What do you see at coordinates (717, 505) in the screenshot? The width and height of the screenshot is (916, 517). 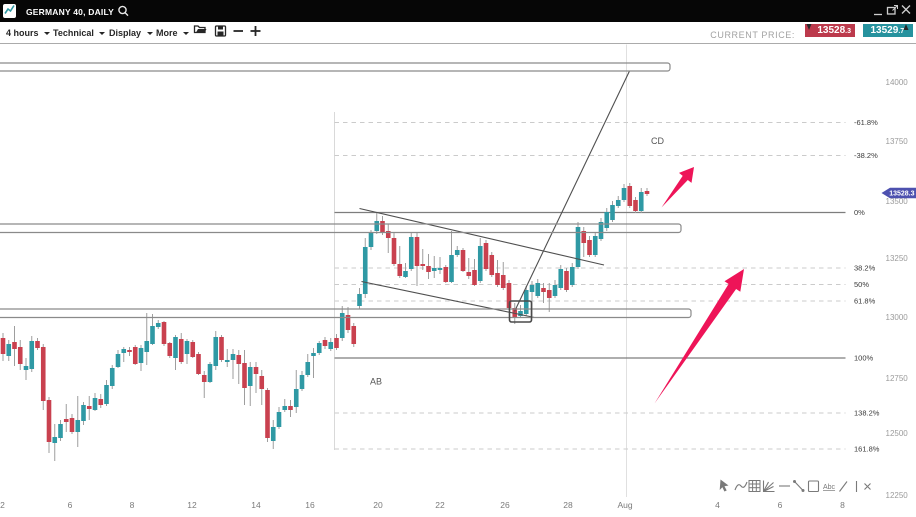 I see `svg-text: 4` at bounding box center [717, 505].